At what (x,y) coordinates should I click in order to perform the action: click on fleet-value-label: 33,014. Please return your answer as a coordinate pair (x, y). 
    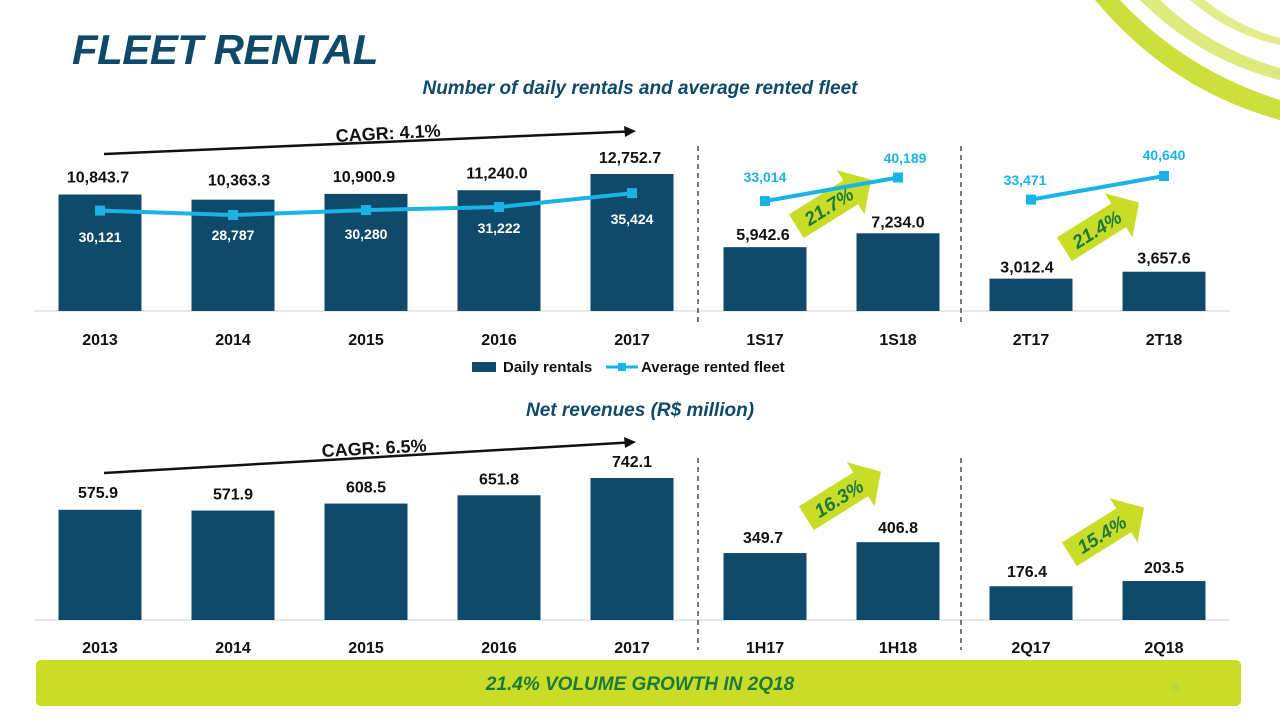
    Looking at the image, I should click on (765, 177).